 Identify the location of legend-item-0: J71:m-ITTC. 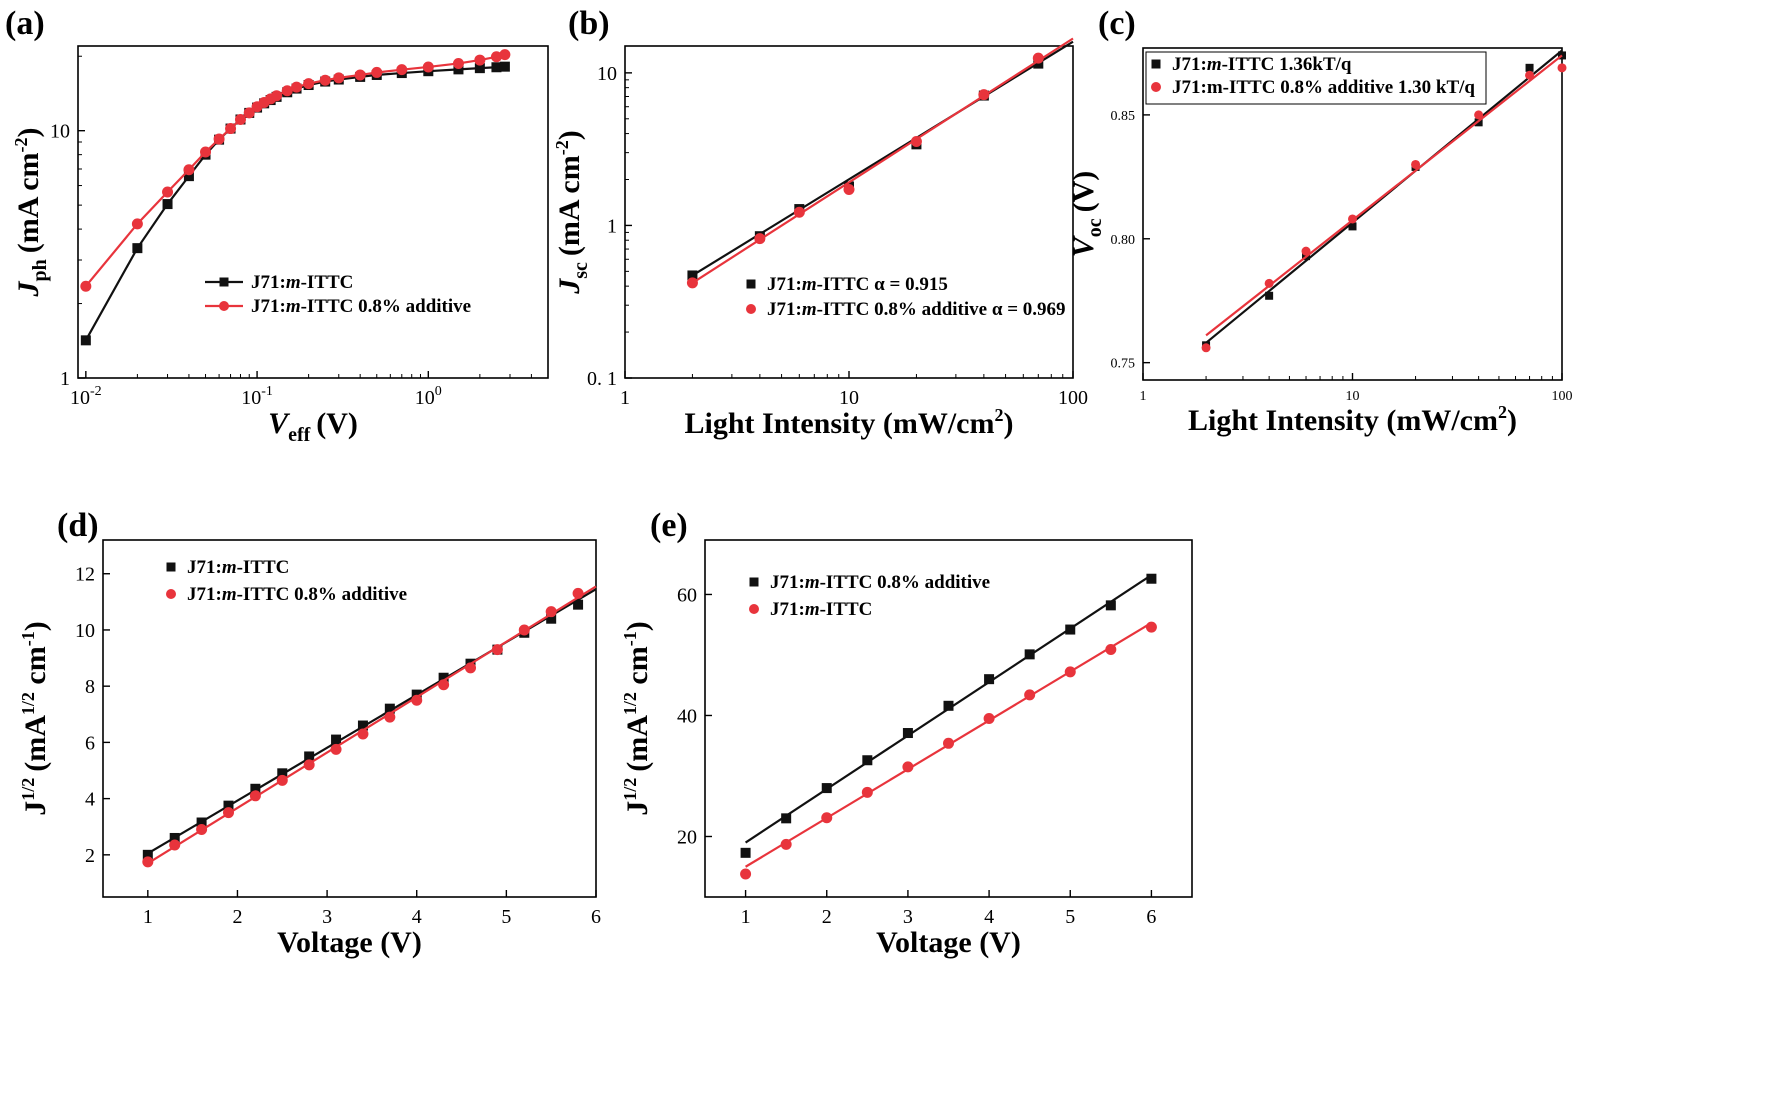
(279, 282).